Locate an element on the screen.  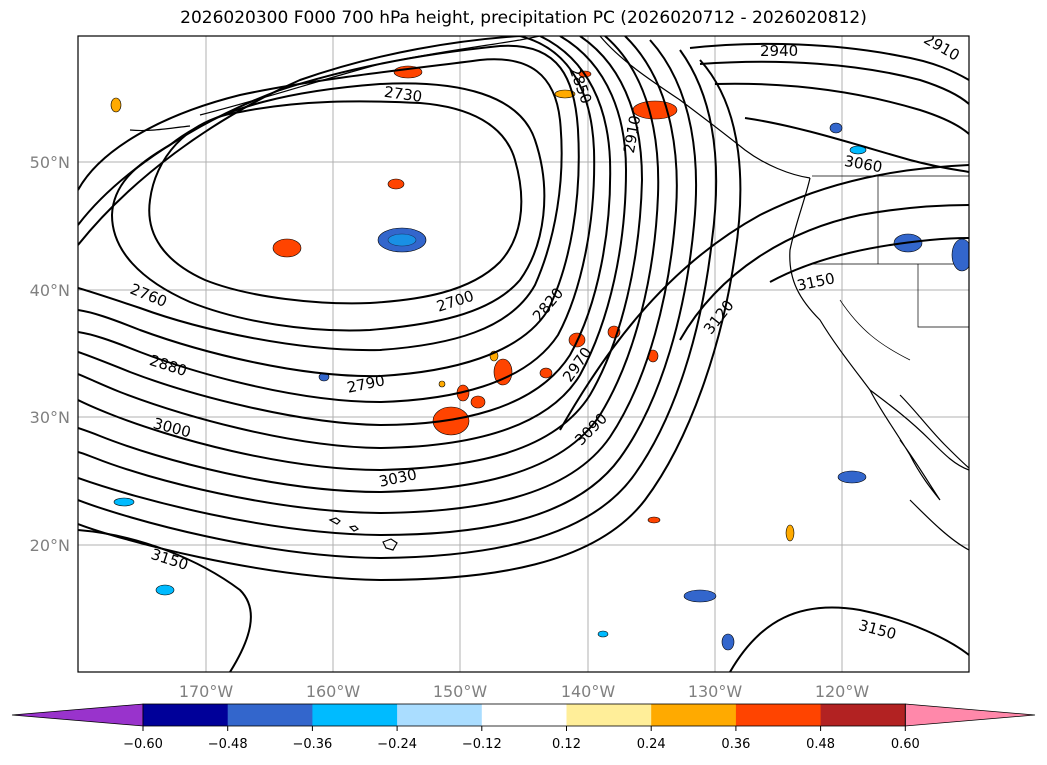
lat-tick-label: 30°N is located at coordinates (50, 417).